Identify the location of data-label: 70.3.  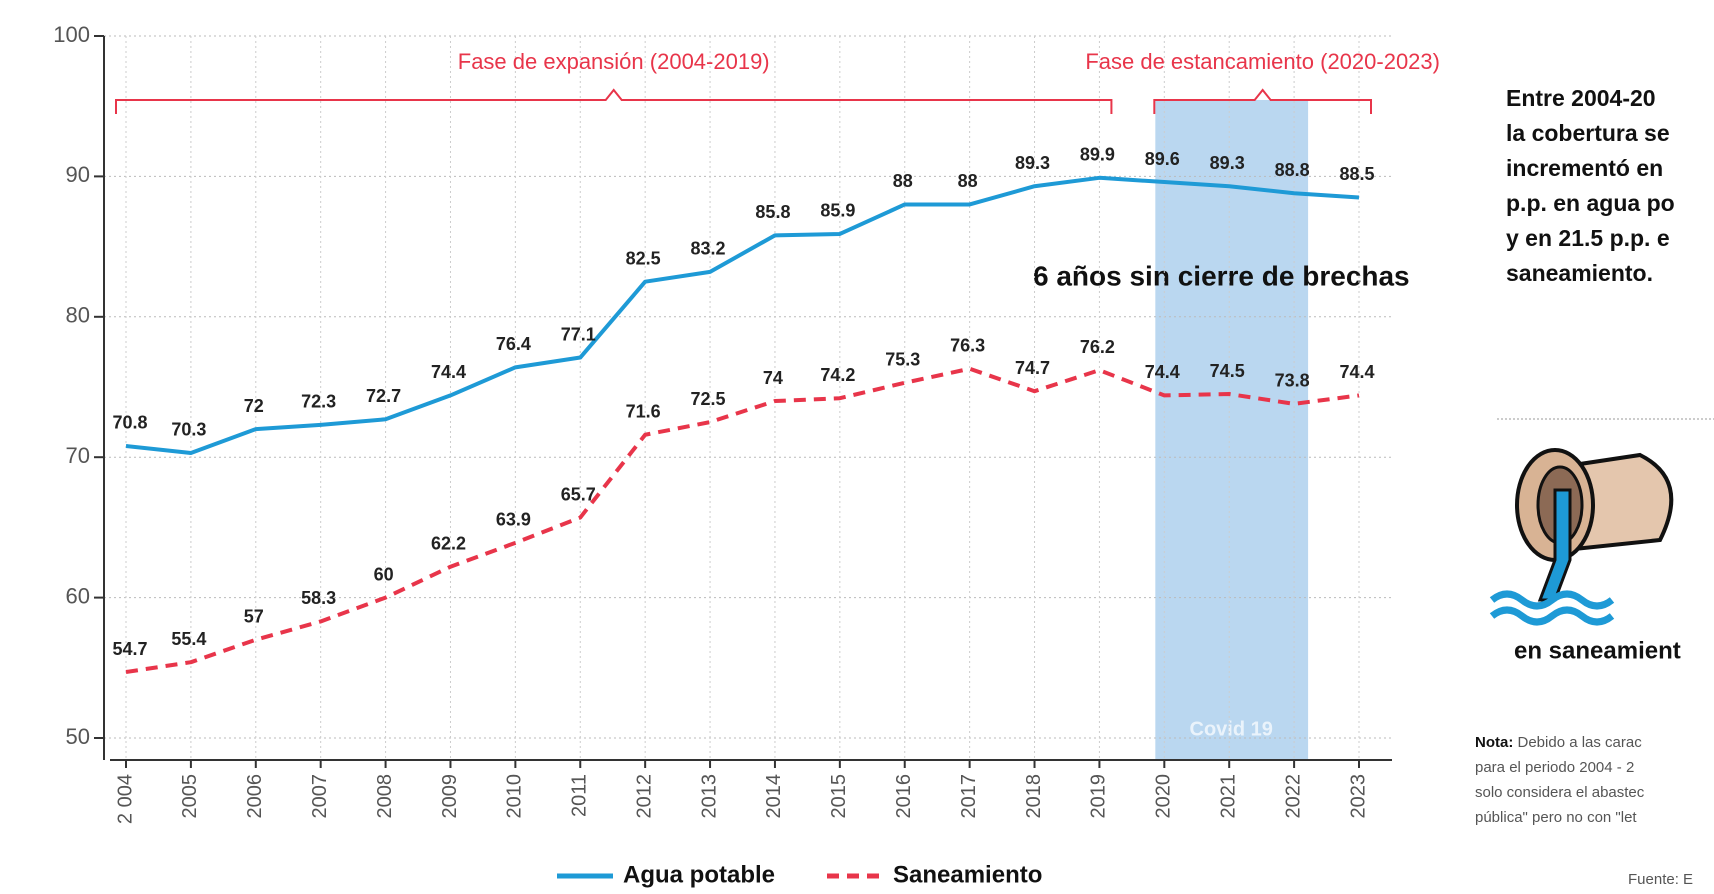
(188, 430).